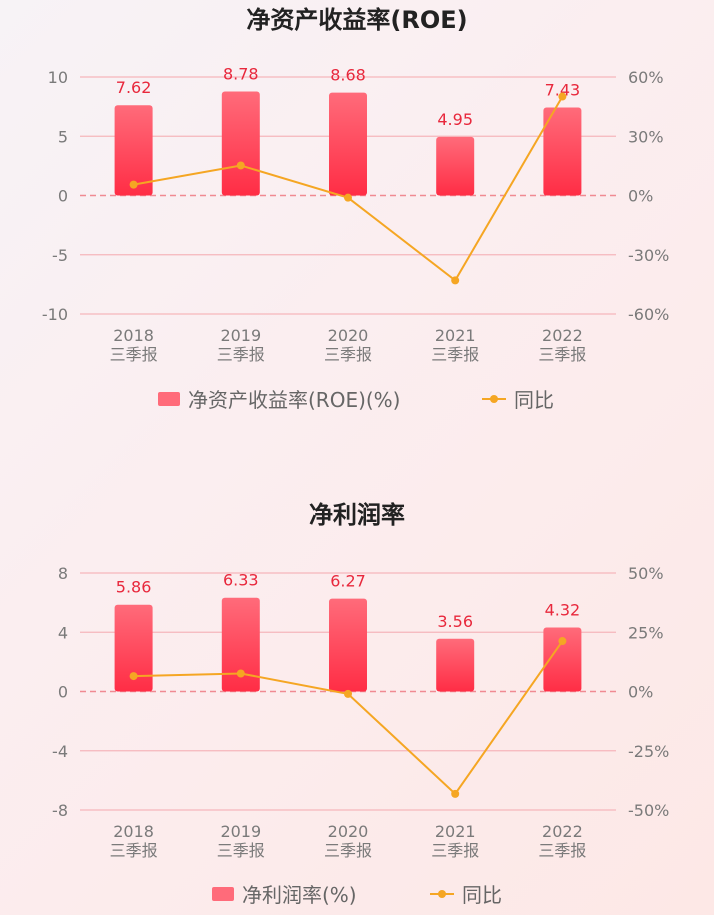 Image resolution: width=714 pixels, height=915 pixels. I want to click on legend: 净利润率(%) 同比, so click(357, 895).